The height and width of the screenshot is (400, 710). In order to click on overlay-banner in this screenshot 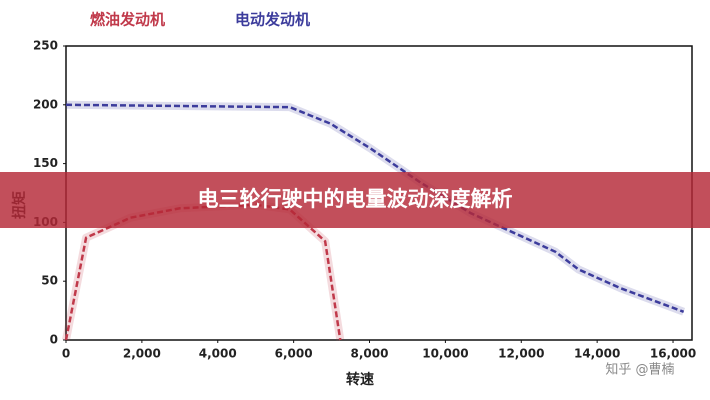, I will do `click(355, 200)`.